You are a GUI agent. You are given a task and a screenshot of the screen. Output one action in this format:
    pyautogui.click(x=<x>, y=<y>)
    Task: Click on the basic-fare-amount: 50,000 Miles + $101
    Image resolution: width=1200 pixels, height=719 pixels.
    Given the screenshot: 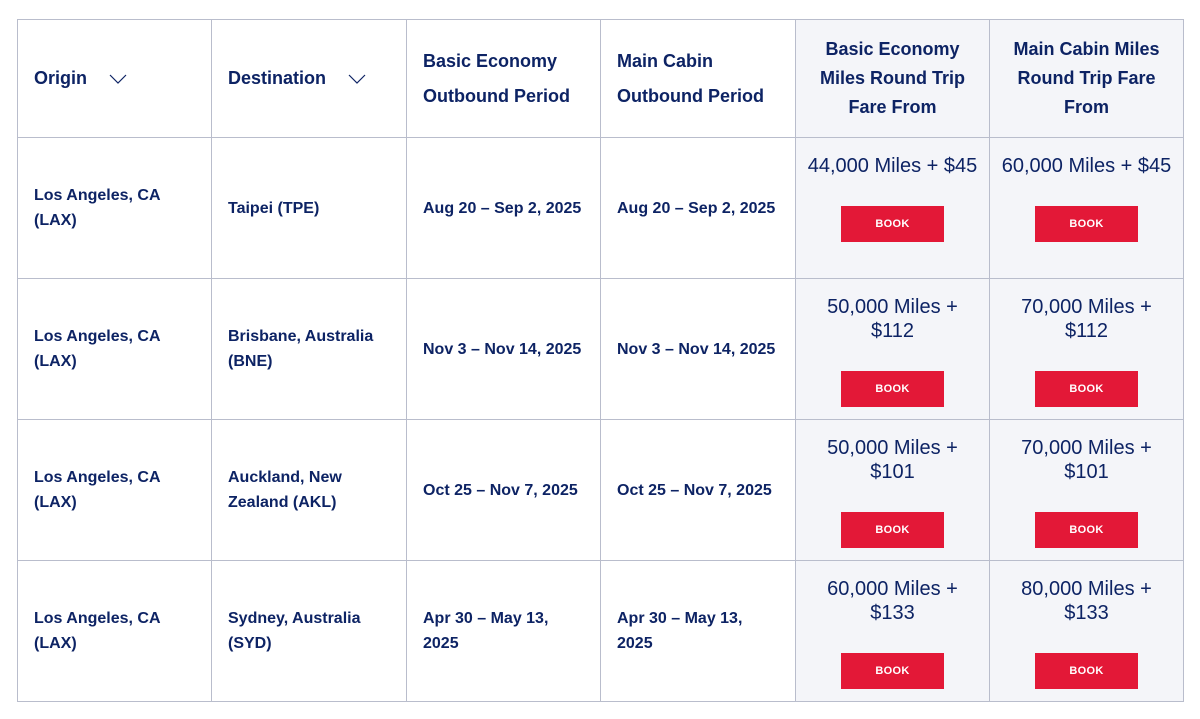 What is the action you would take?
    pyautogui.click(x=892, y=460)
    